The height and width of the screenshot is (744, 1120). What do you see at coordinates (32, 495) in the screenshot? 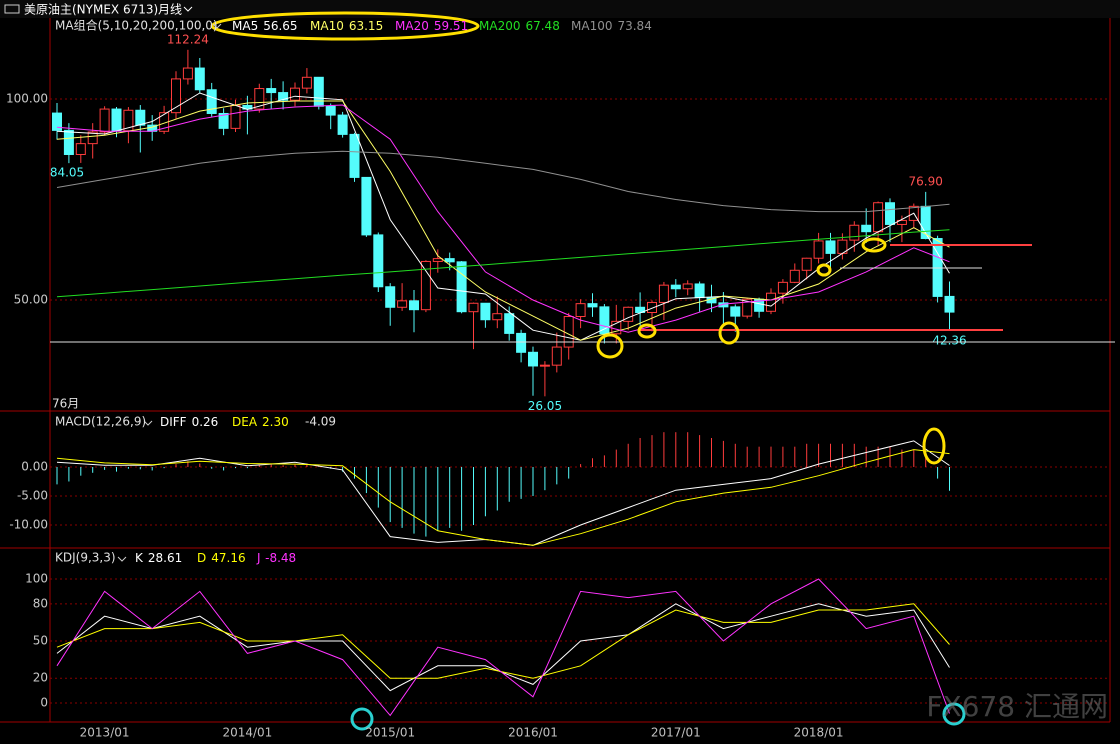
I see `y-tick-label: -5.00` at bounding box center [32, 495].